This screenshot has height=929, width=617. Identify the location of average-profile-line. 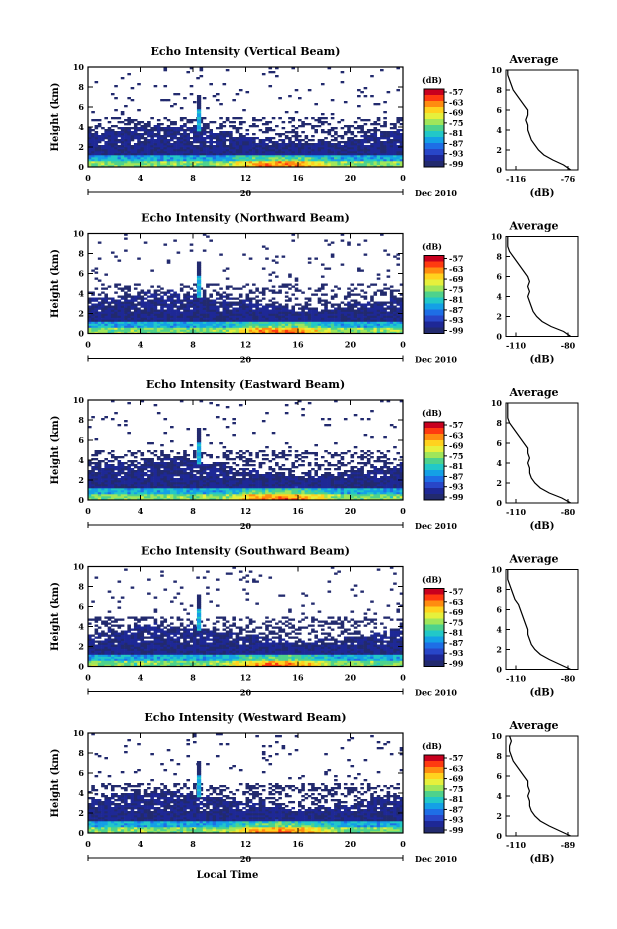
(539, 120).